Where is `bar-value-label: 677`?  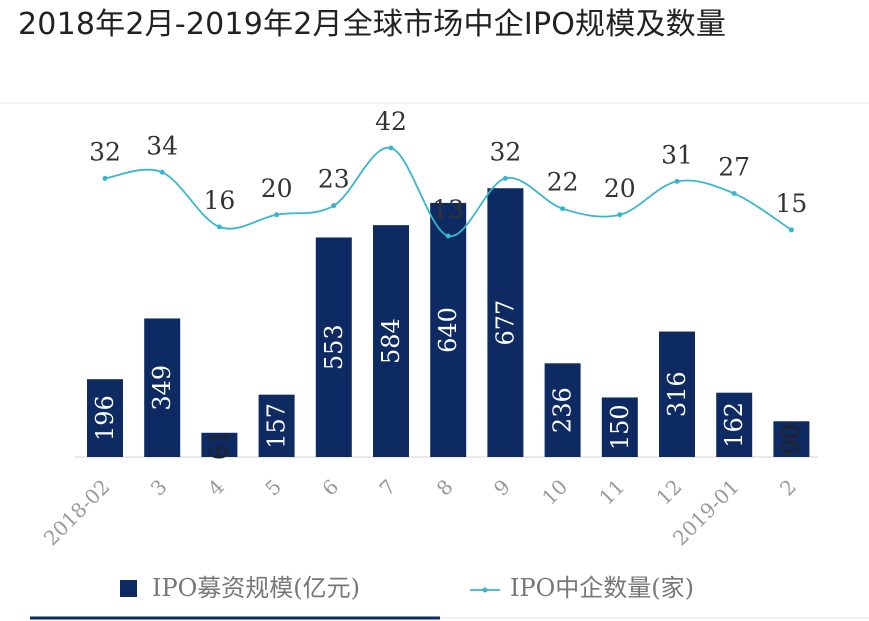
bar-value-label: 677 is located at coordinates (505, 323).